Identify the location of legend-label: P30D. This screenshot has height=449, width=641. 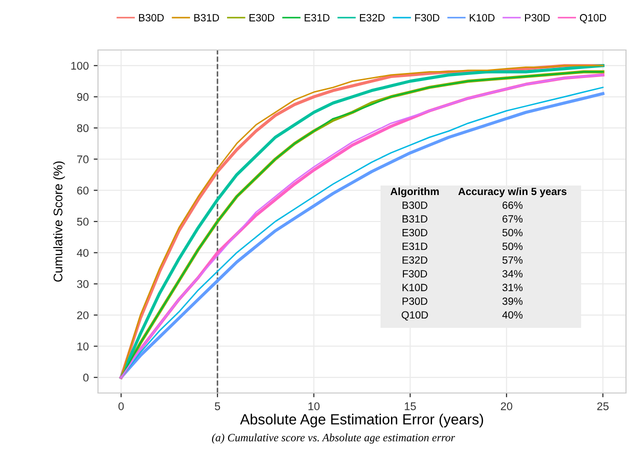
(537, 18).